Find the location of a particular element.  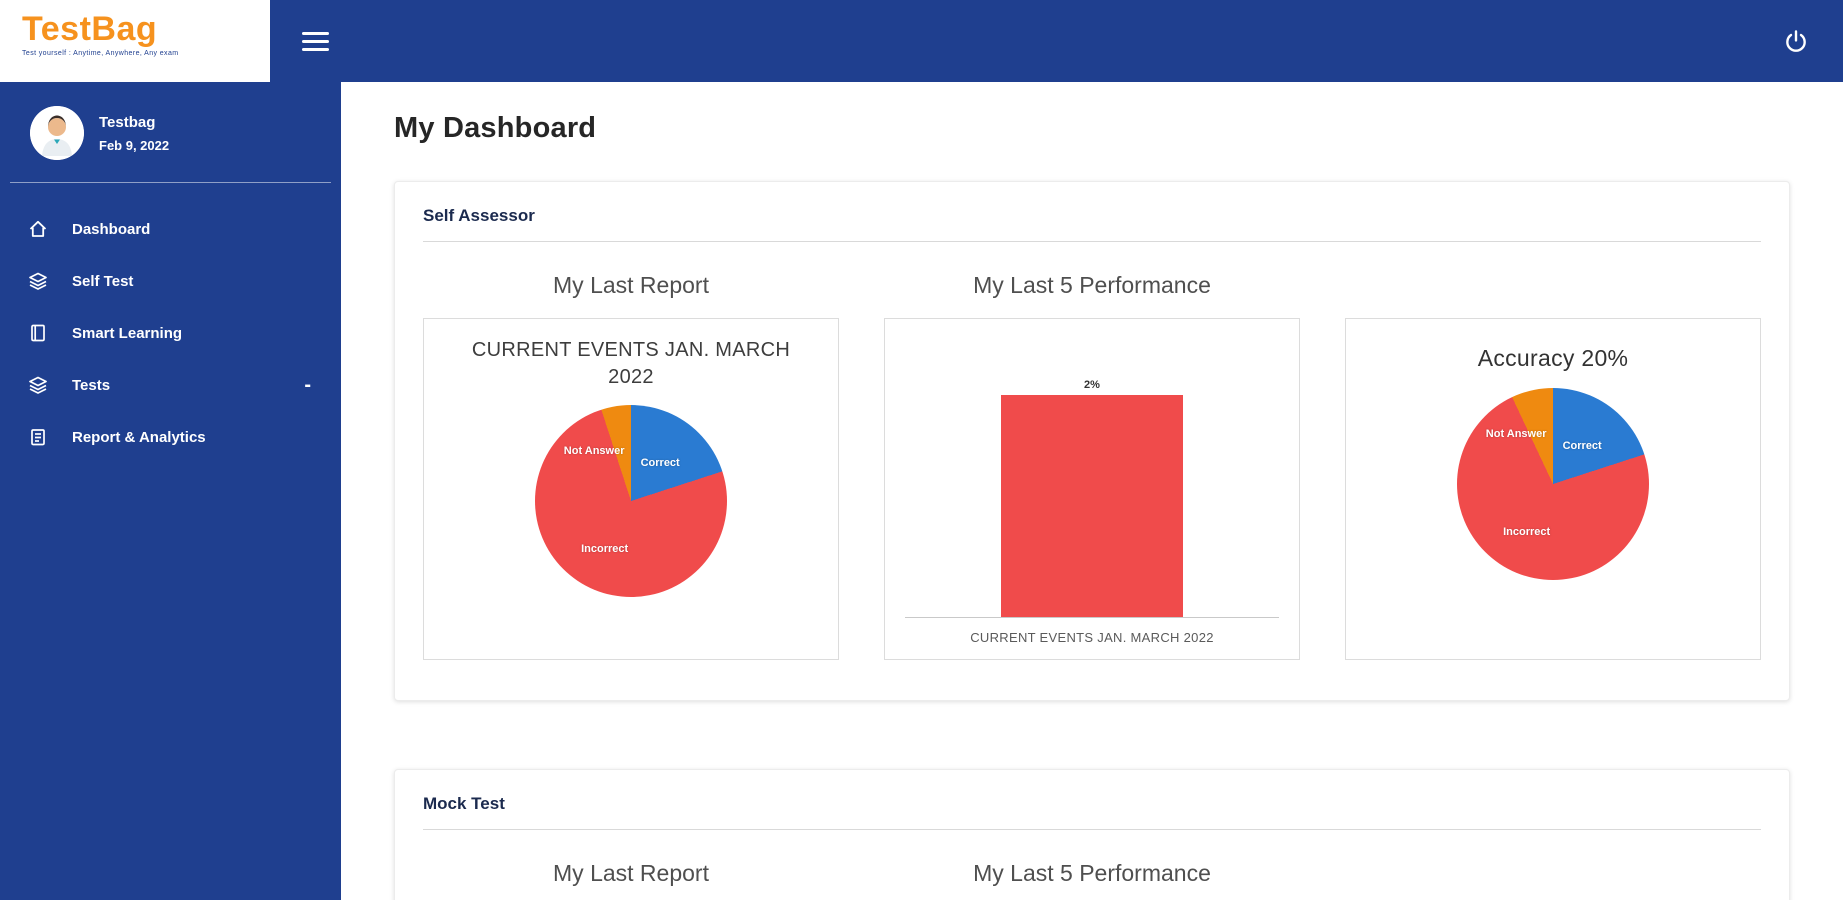

collapse-indicator: - is located at coordinates (307, 385).